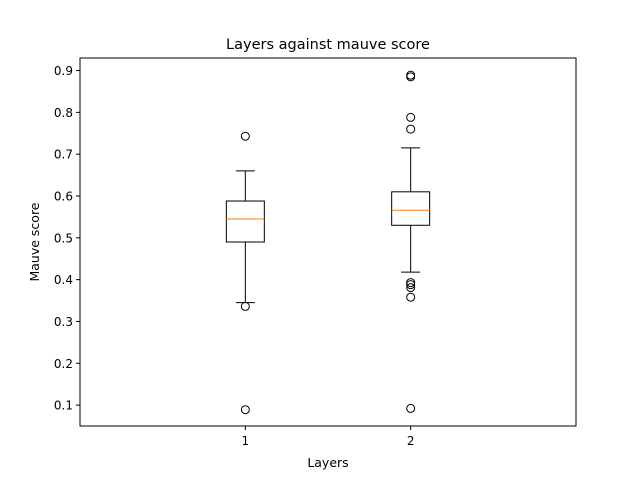  Describe the element at coordinates (246, 441) in the screenshot. I see `x-tick-label: 1` at that location.